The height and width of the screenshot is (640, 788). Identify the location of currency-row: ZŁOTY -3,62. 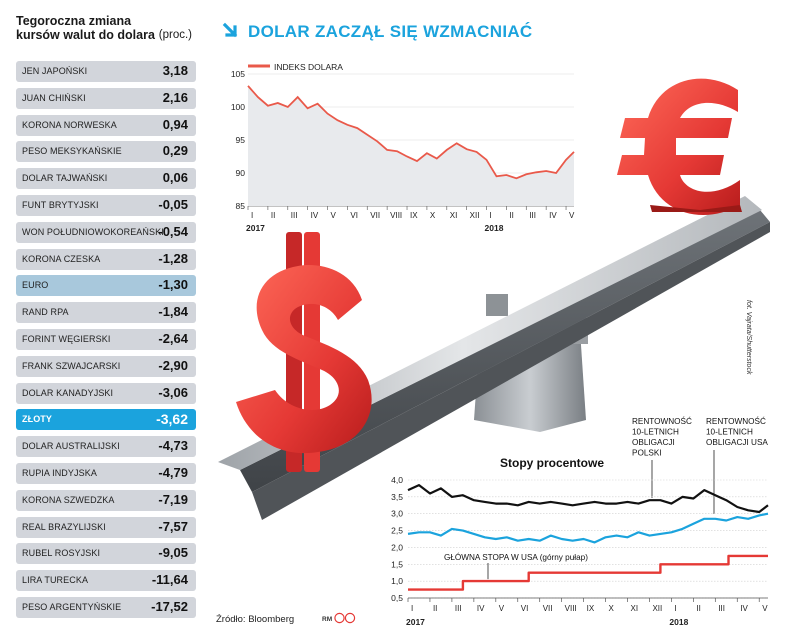
(106, 420).